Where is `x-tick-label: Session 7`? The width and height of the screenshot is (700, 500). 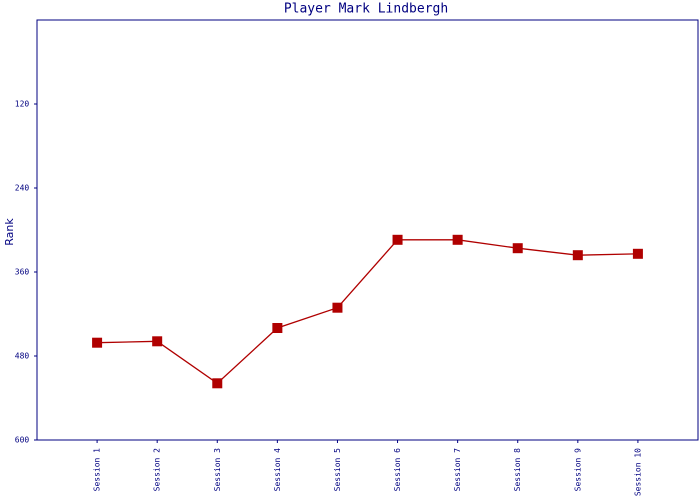
x-tick-label: Session 7 is located at coordinates (457, 470).